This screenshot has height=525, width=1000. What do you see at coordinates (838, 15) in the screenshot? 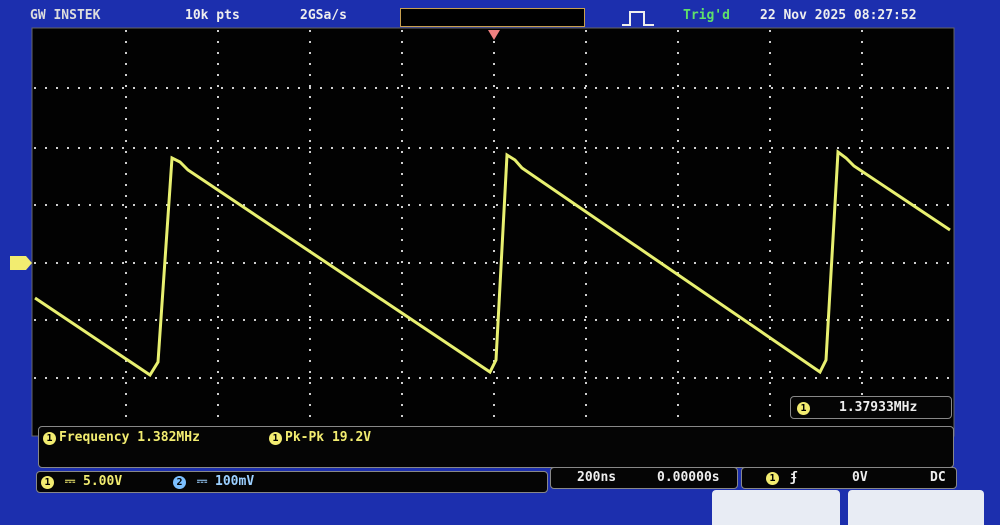
I see `datetime: 22 Nov 2025 08:27:52` at bounding box center [838, 15].